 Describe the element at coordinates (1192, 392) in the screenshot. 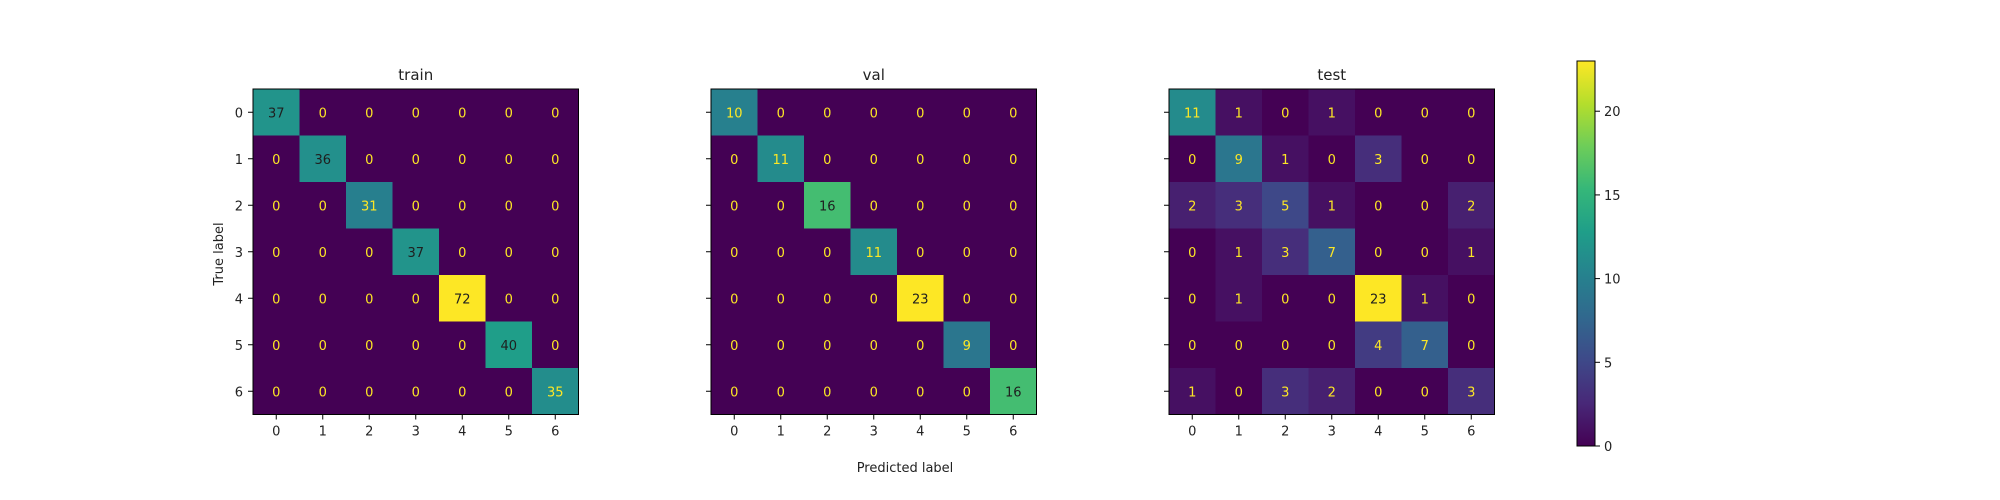

I see `cell-value-label: 1` at that location.